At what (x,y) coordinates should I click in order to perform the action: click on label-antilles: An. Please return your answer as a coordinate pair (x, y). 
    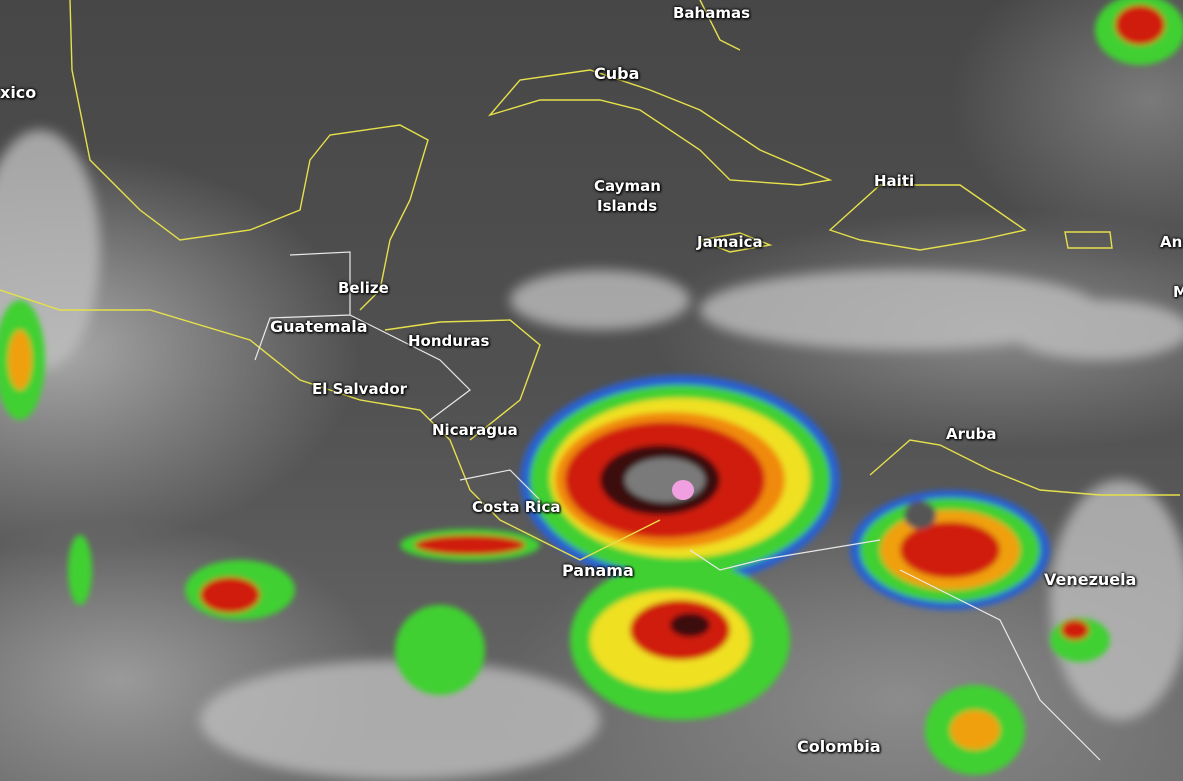
    Looking at the image, I should click on (1171, 242).